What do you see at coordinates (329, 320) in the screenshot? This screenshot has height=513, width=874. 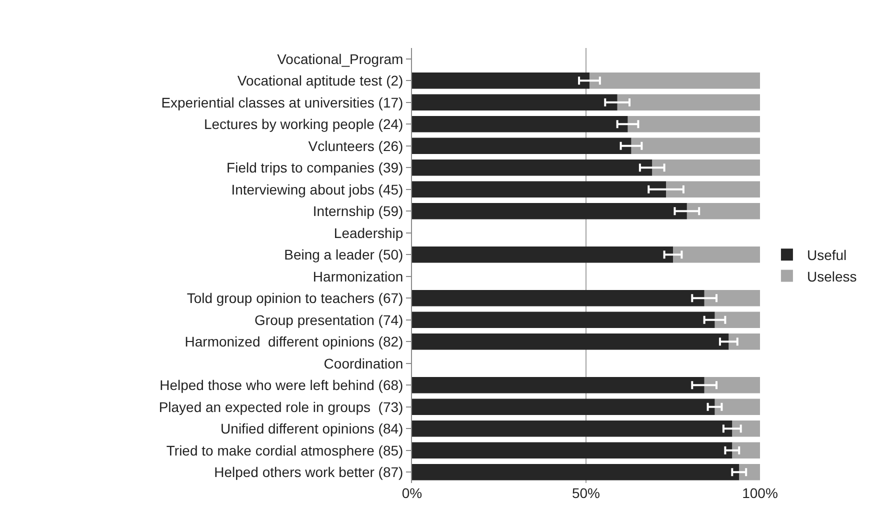 I see `y-tick-label: Group presentation (74)` at bounding box center [329, 320].